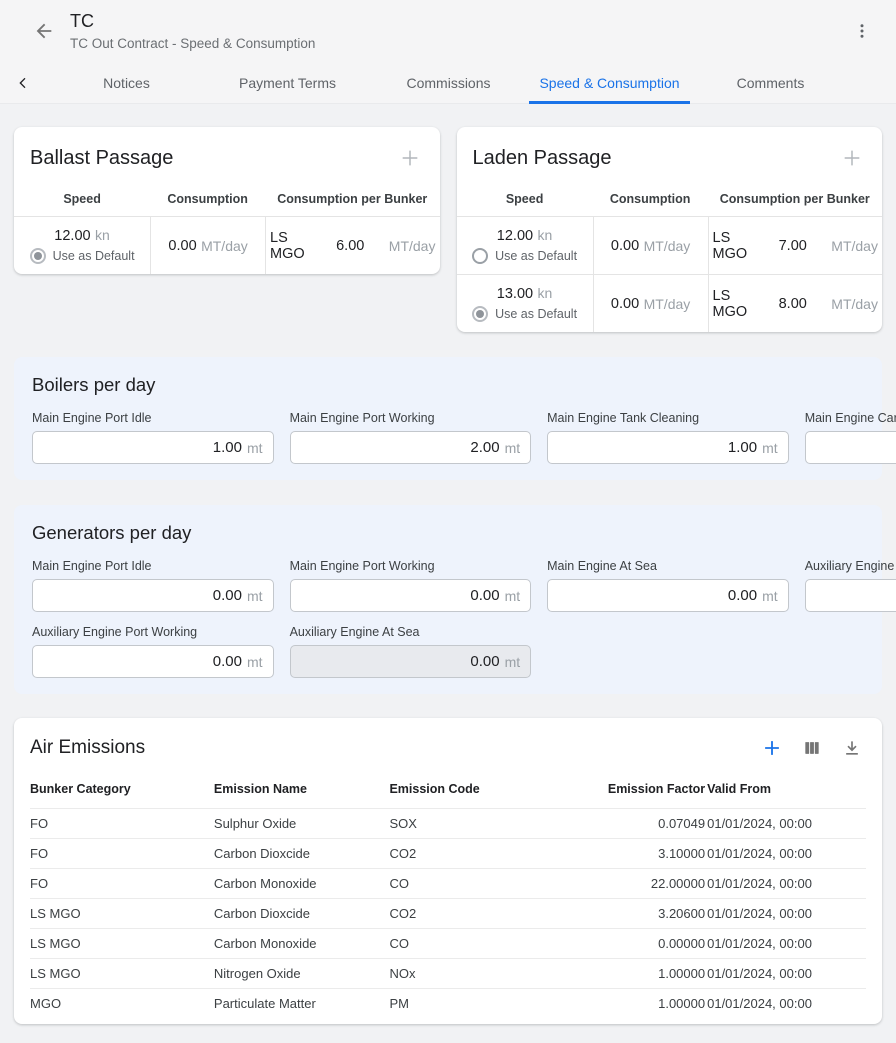  Describe the element at coordinates (682, 943) in the screenshot. I see `cell-emission-factor: 0.00000` at that location.